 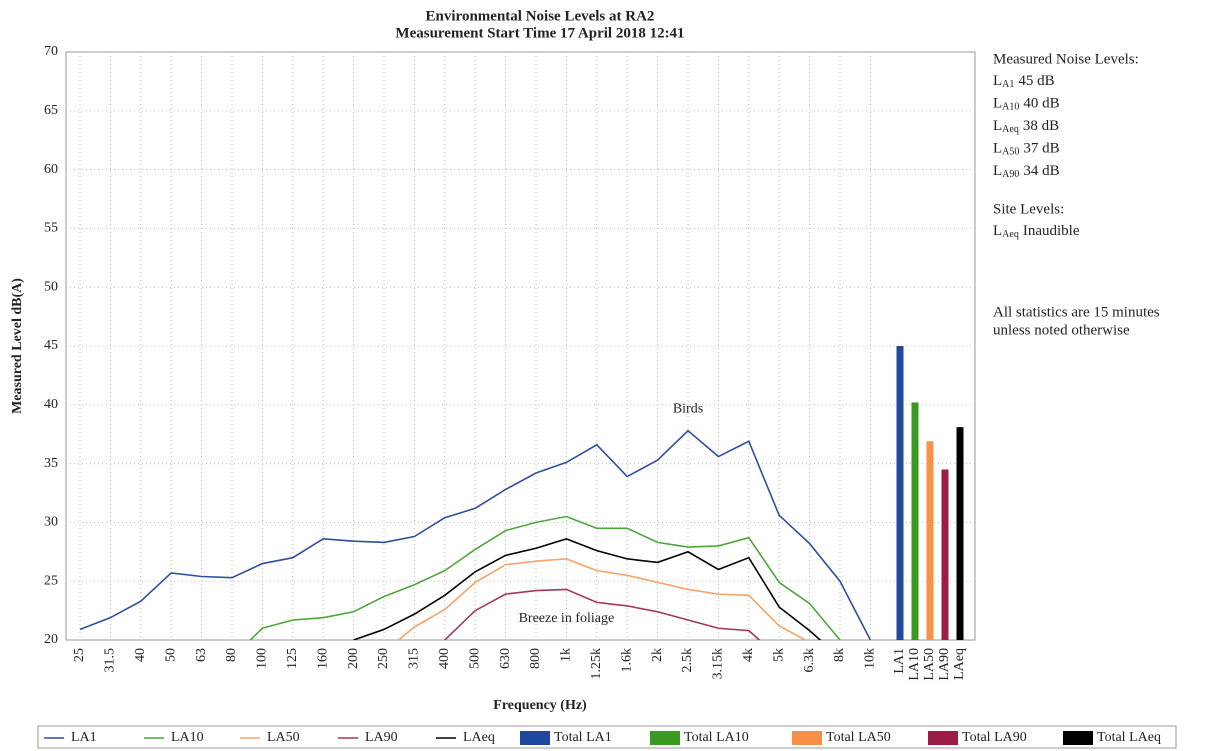 What do you see at coordinates (1129, 737) in the screenshot?
I see `legend-label: Total LAeq` at bounding box center [1129, 737].